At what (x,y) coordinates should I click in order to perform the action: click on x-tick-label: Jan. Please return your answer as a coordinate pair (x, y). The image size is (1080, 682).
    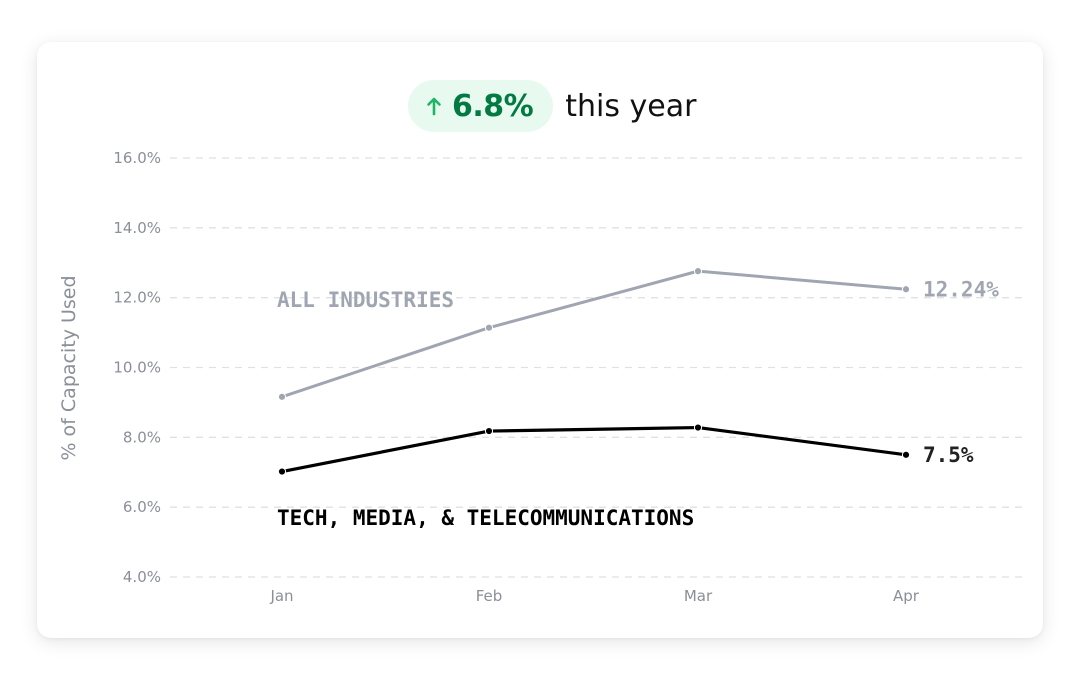
    Looking at the image, I should click on (281, 596).